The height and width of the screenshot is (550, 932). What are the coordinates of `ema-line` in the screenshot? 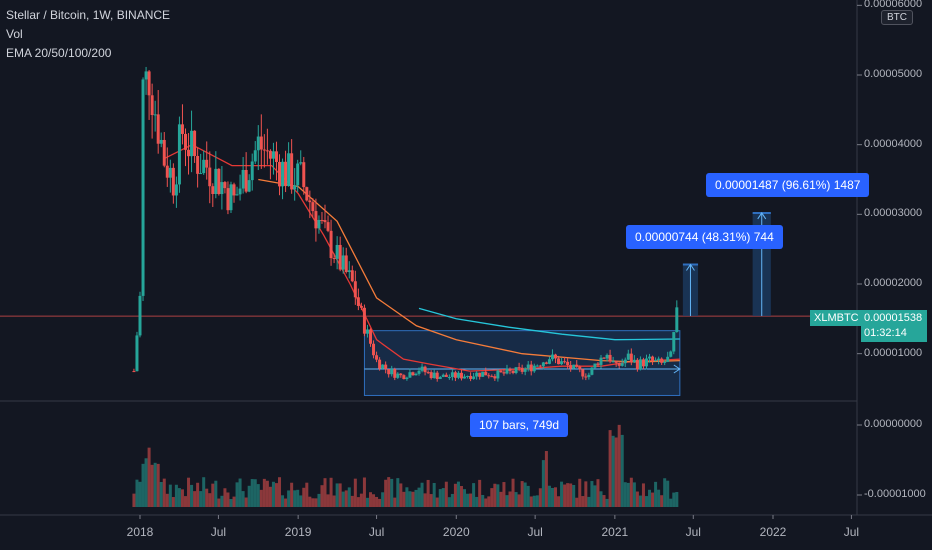 It's located at (549, 324).